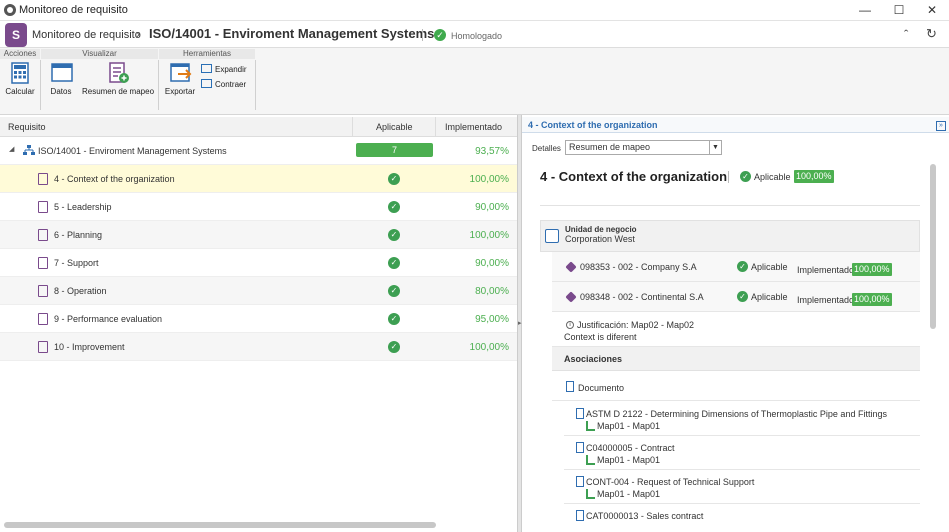 This screenshot has width=949, height=532. Describe the element at coordinates (571, 267) in the screenshot. I see `company-icon` at that location.